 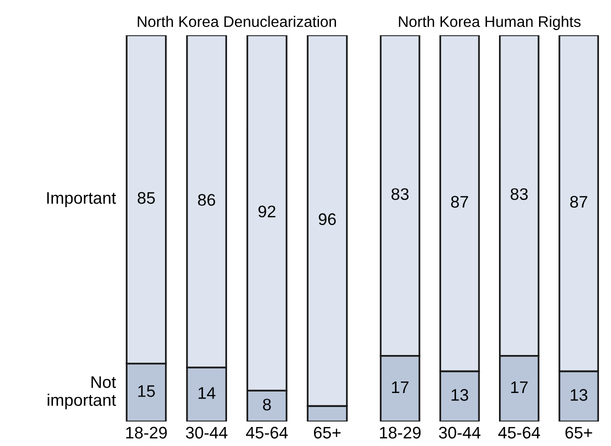 I want to click on data-label: 85, so click(x=146, y=198).